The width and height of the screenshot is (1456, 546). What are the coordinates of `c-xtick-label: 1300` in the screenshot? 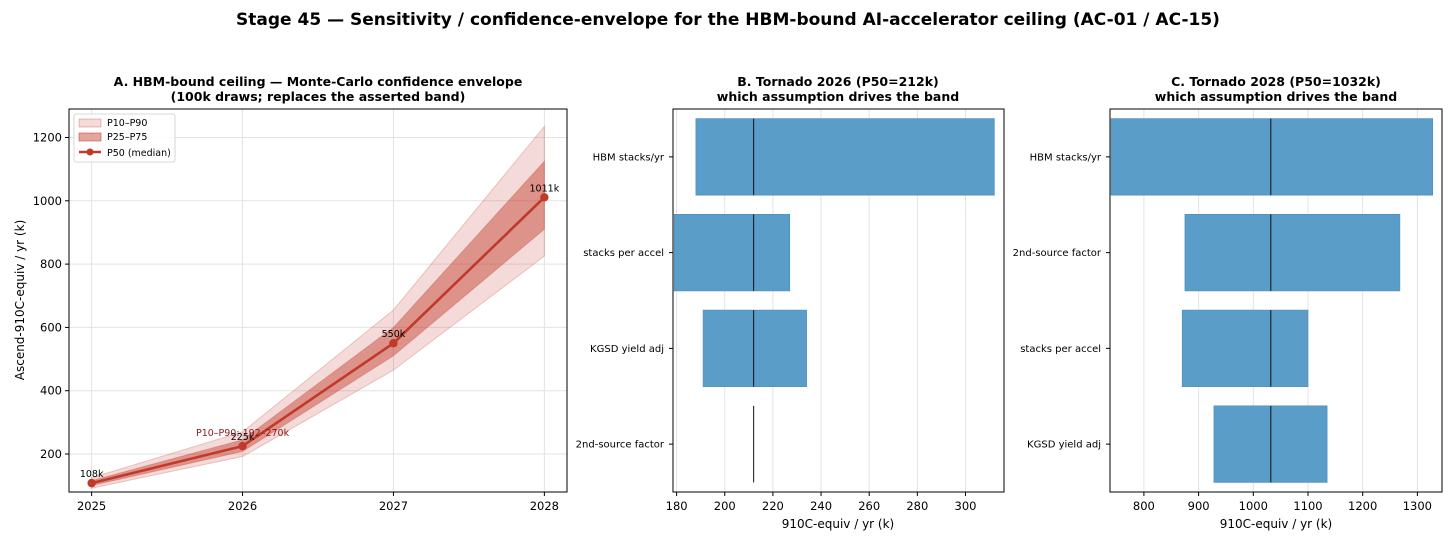 It's located at (1417, 506).